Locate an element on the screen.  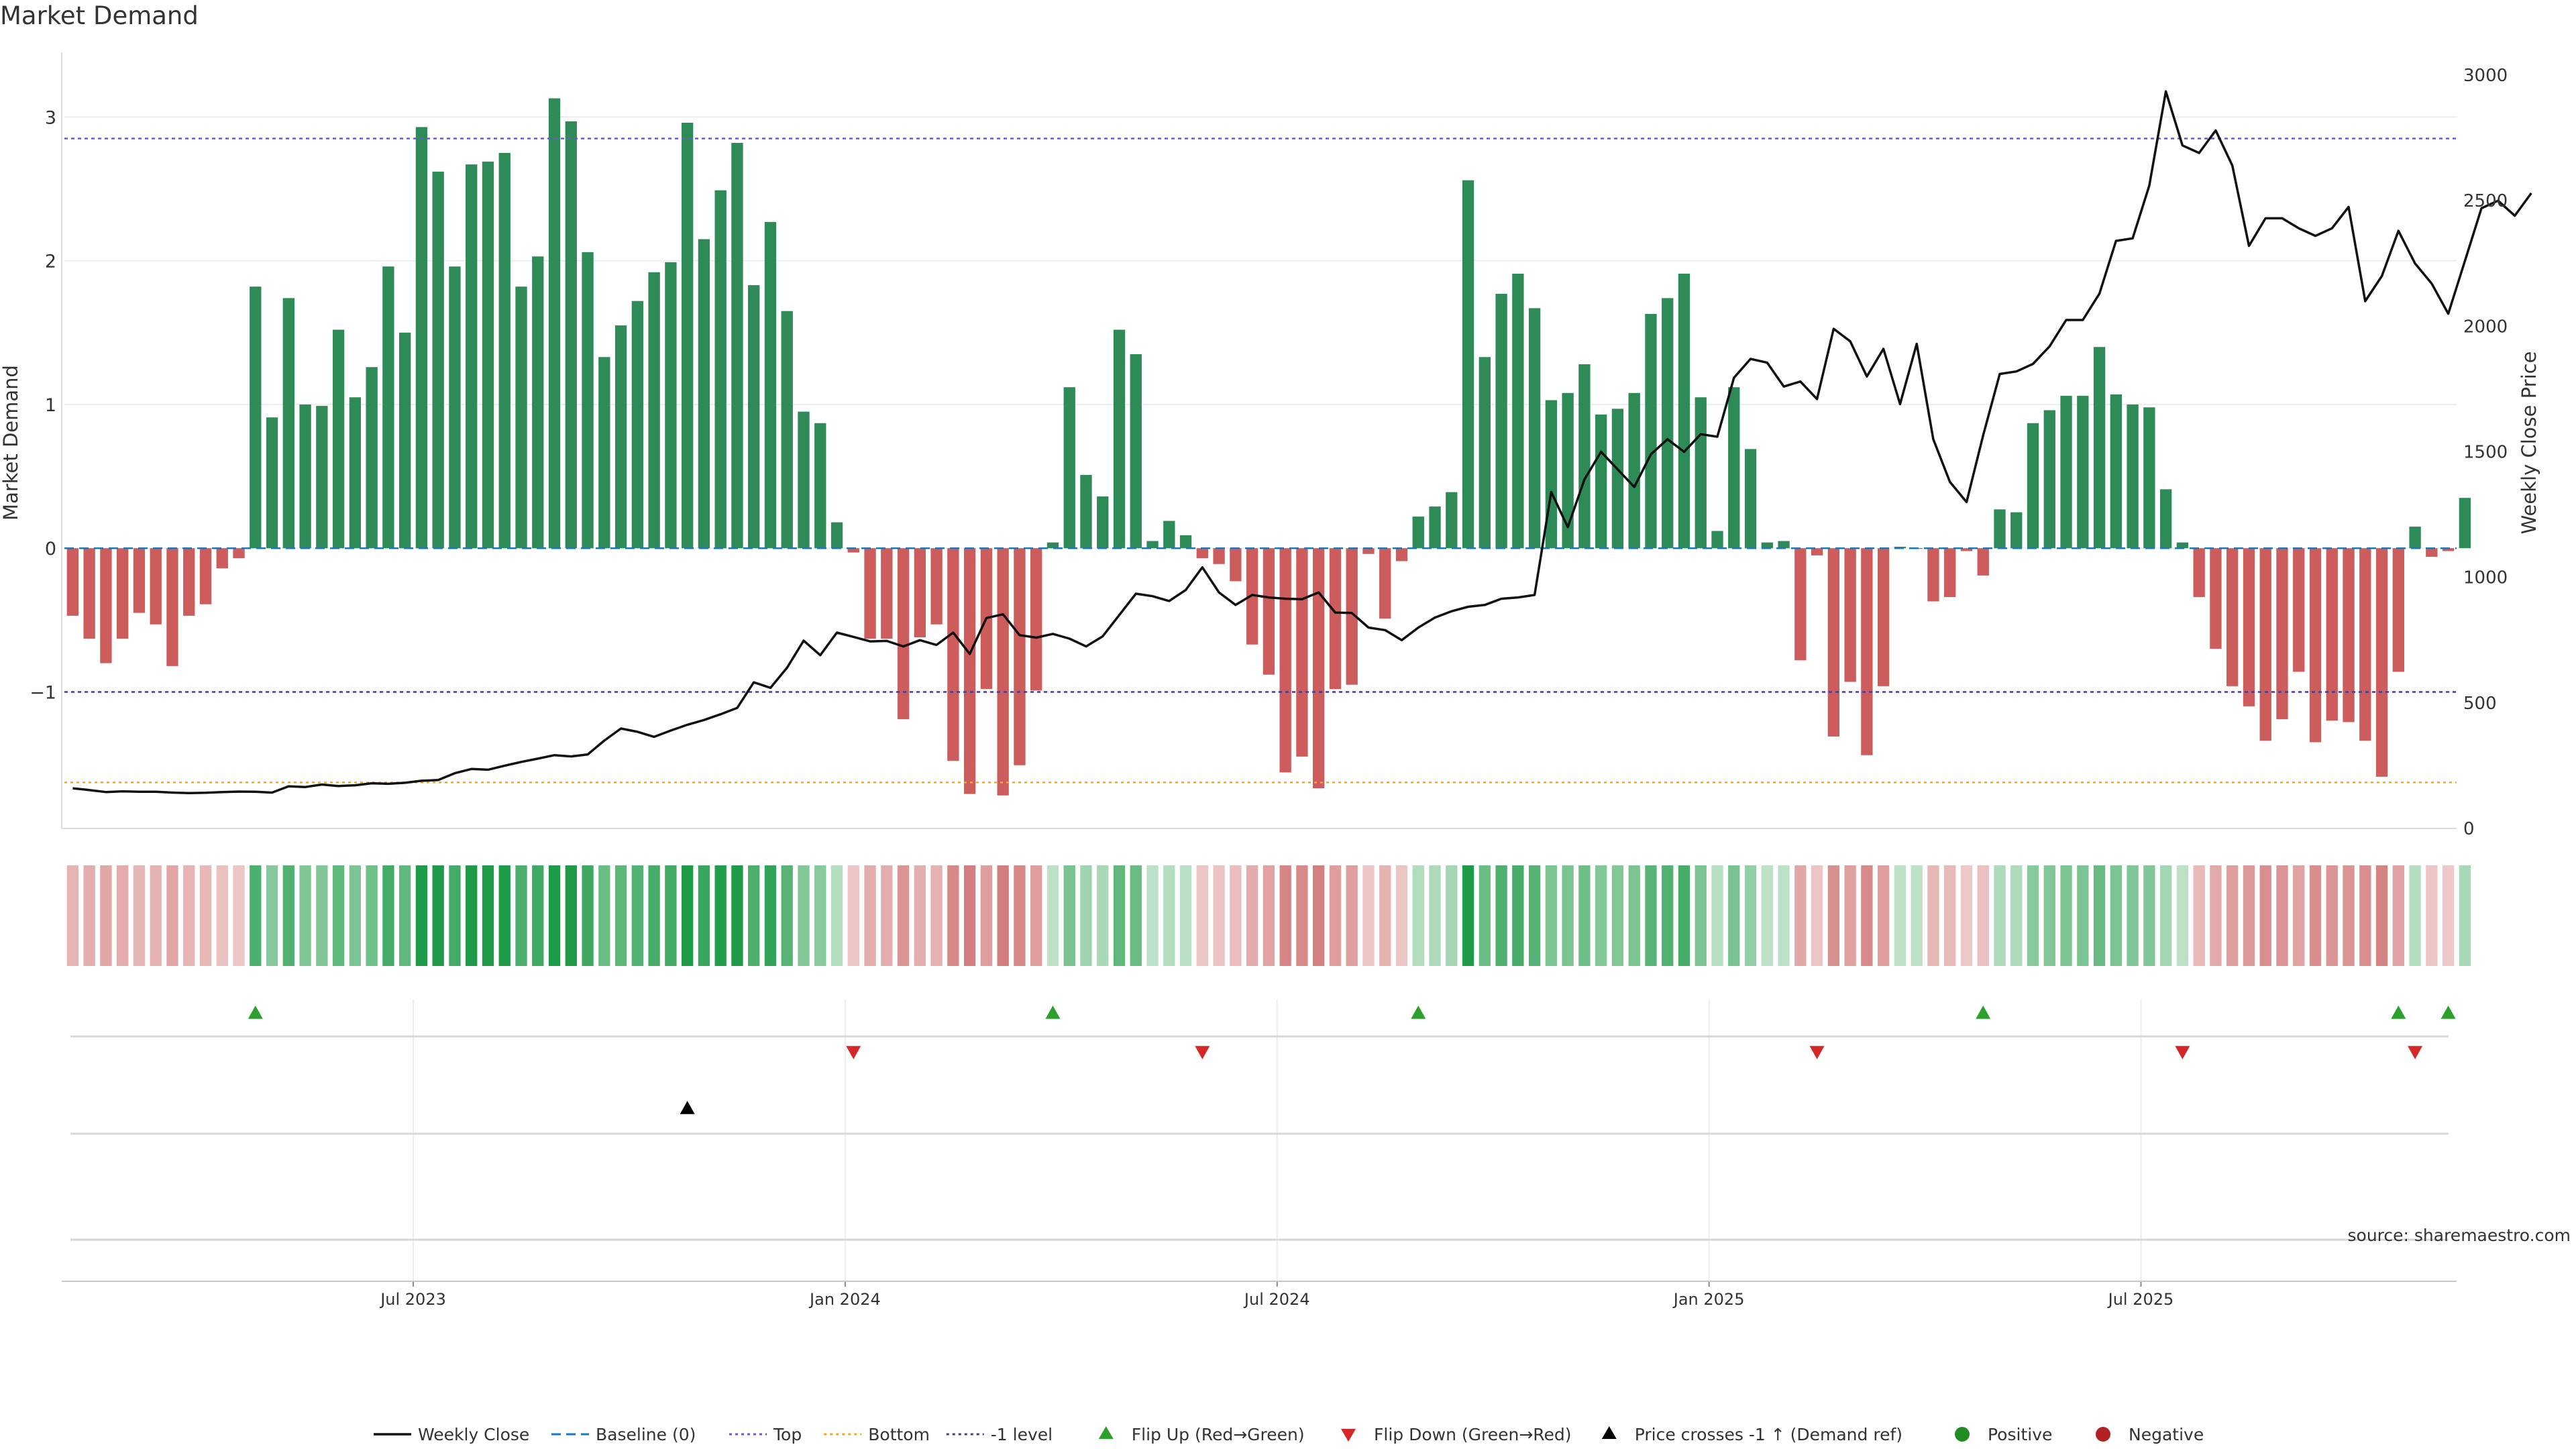
right-tick-label: 3000 is located at coordinates (2485, 76).